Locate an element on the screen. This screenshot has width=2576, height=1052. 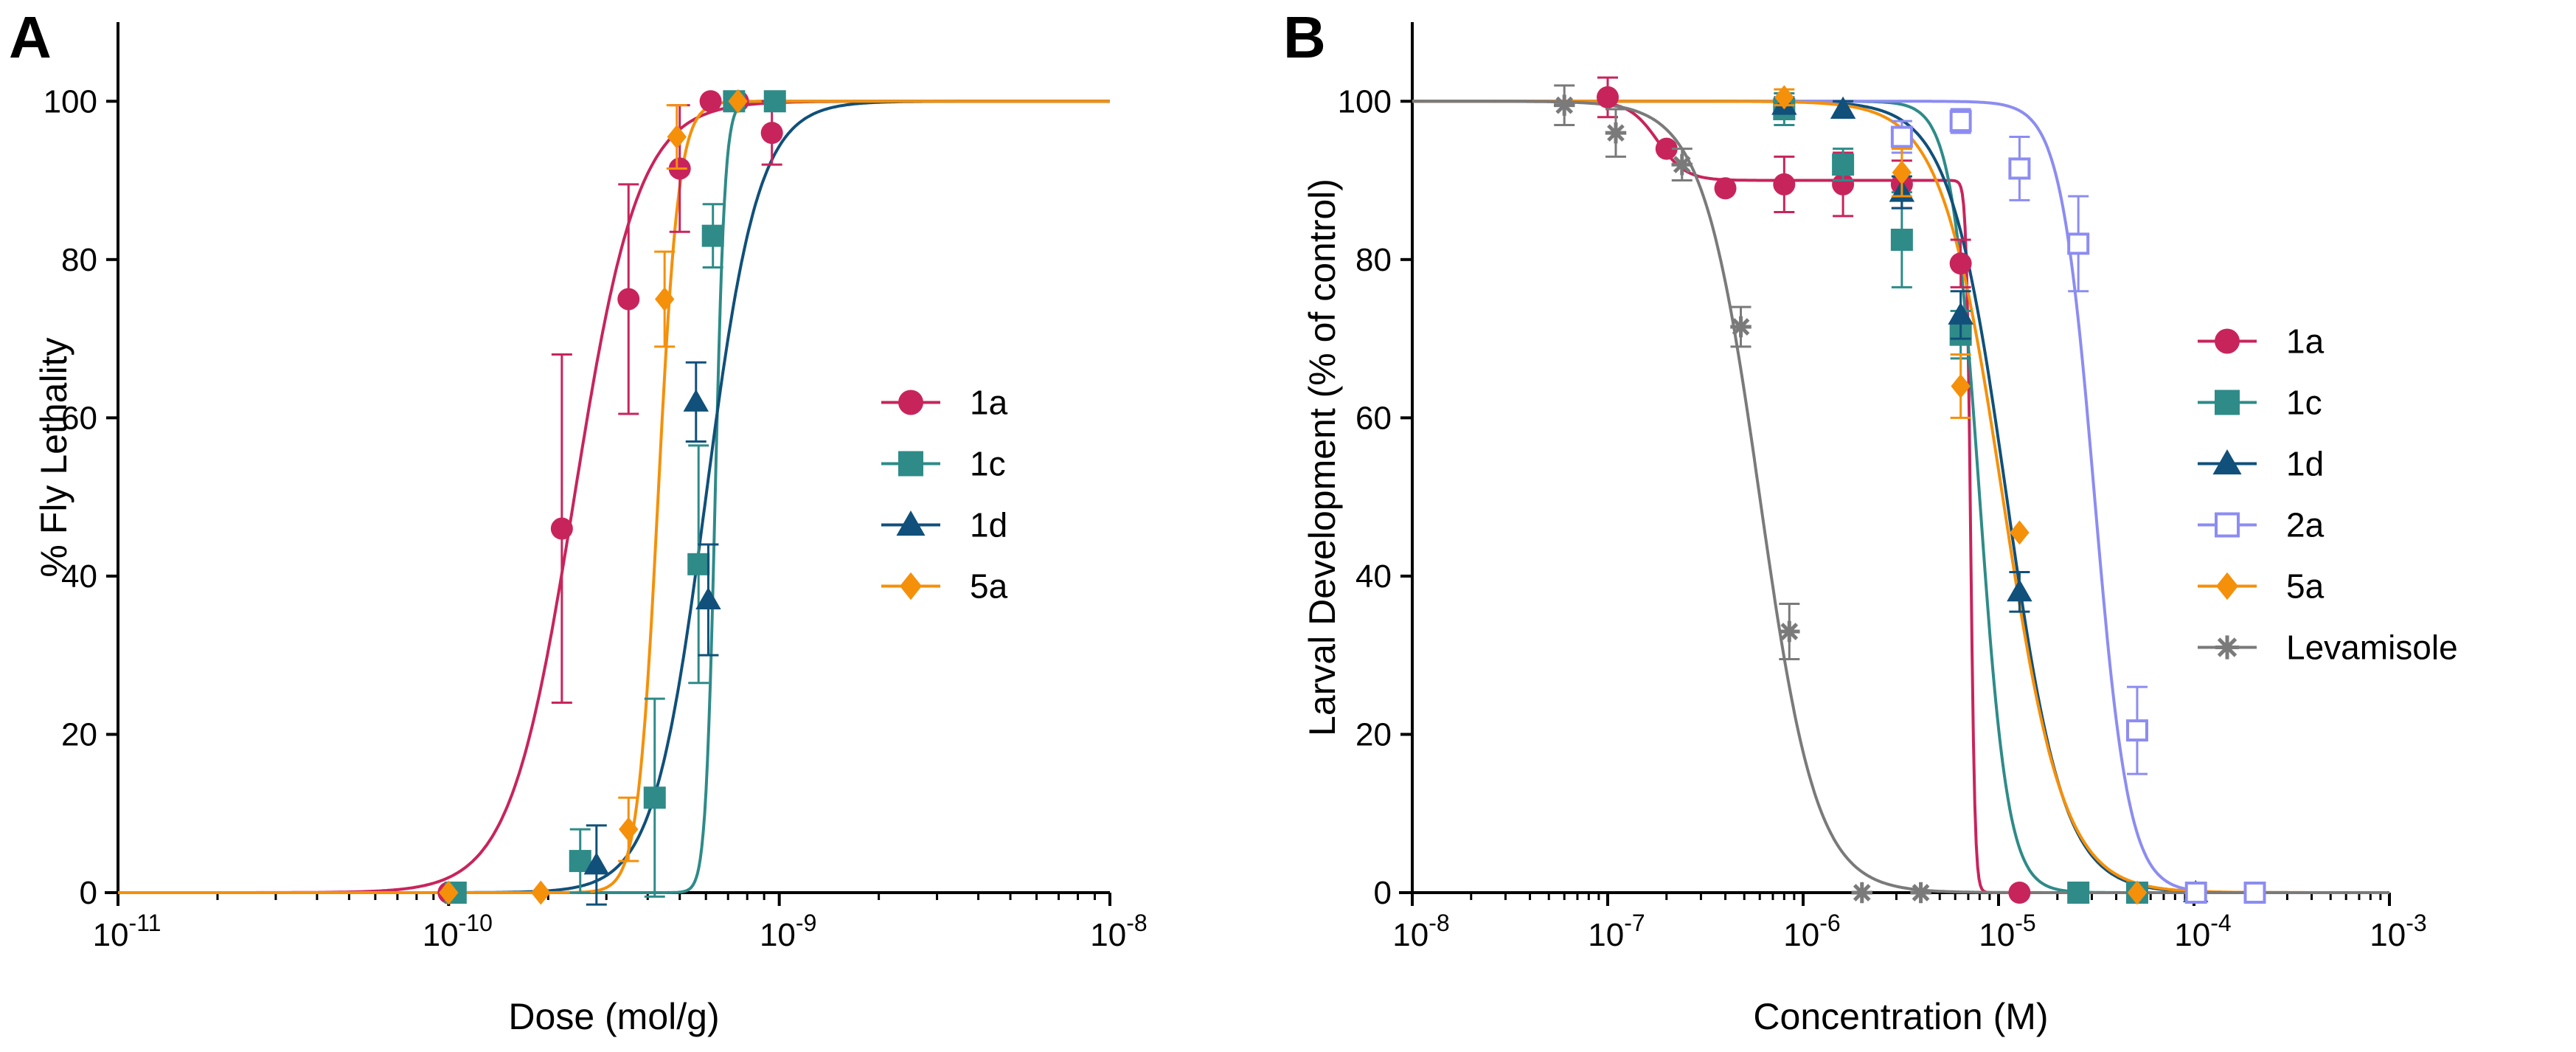
x-tick-label: 10⁻⁷ is located at coordinates (1616, 931).